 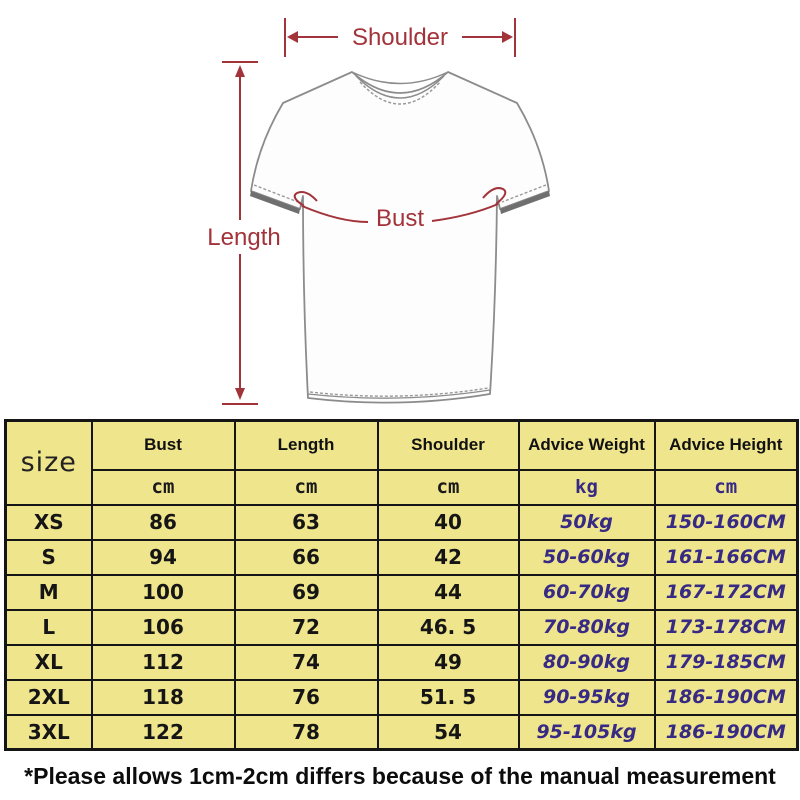 I want to click on length-cell: 72, so click(x=306, y=627).